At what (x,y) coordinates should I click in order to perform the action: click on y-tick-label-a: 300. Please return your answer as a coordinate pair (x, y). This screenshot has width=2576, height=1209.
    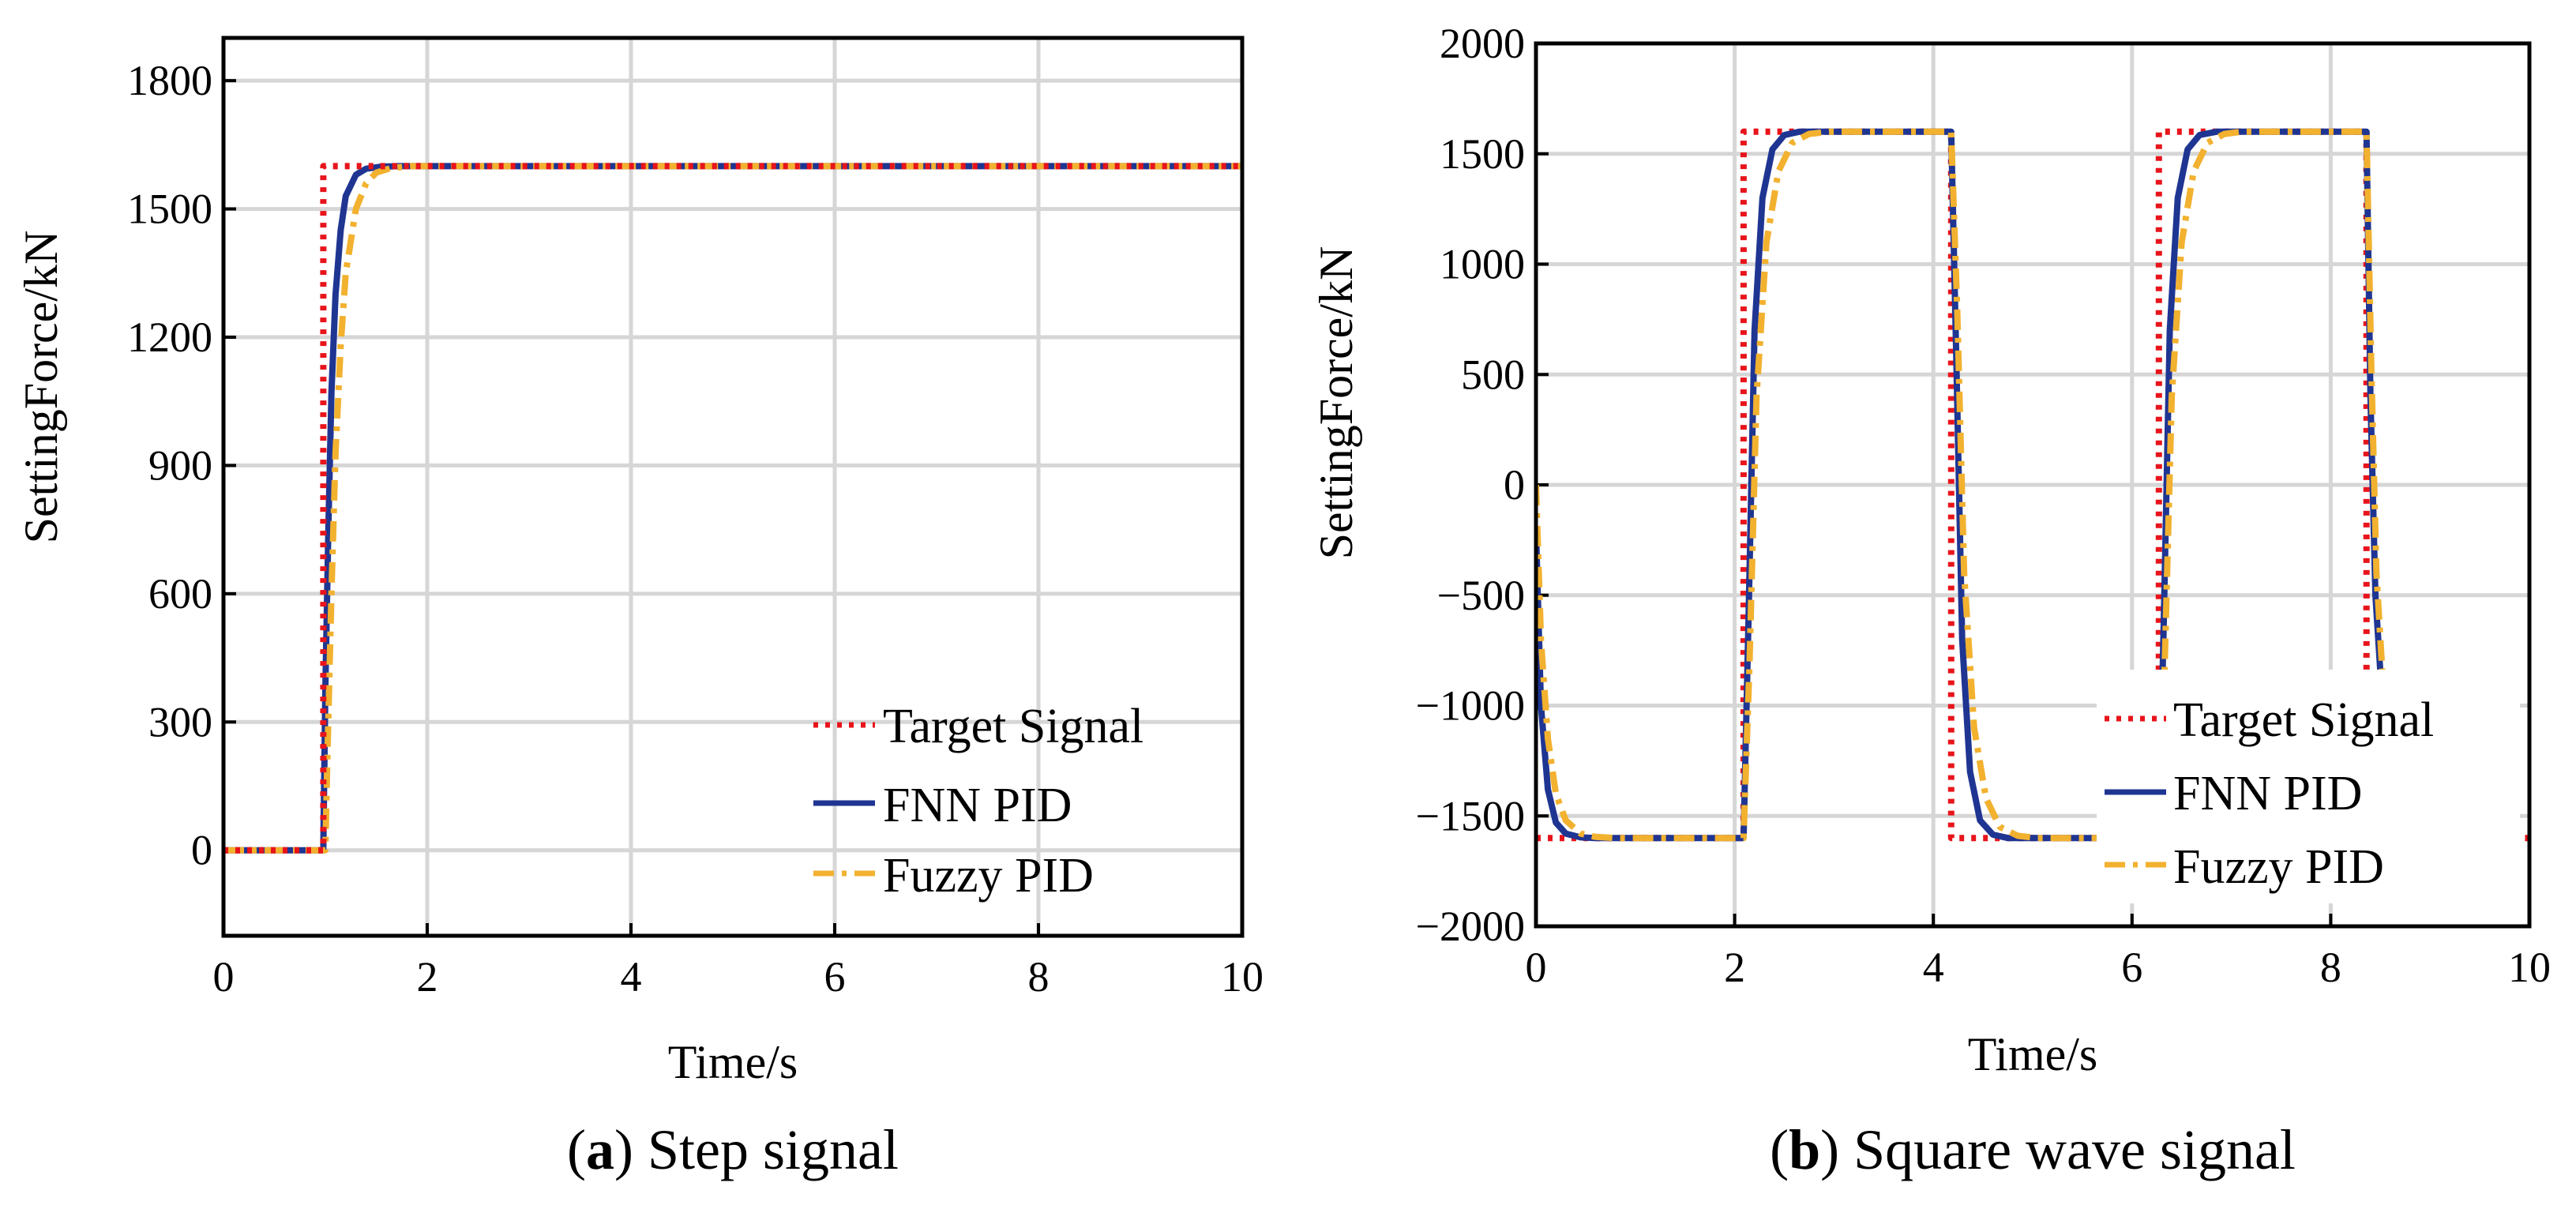
    Looking at the image, I should click on (180, 722).